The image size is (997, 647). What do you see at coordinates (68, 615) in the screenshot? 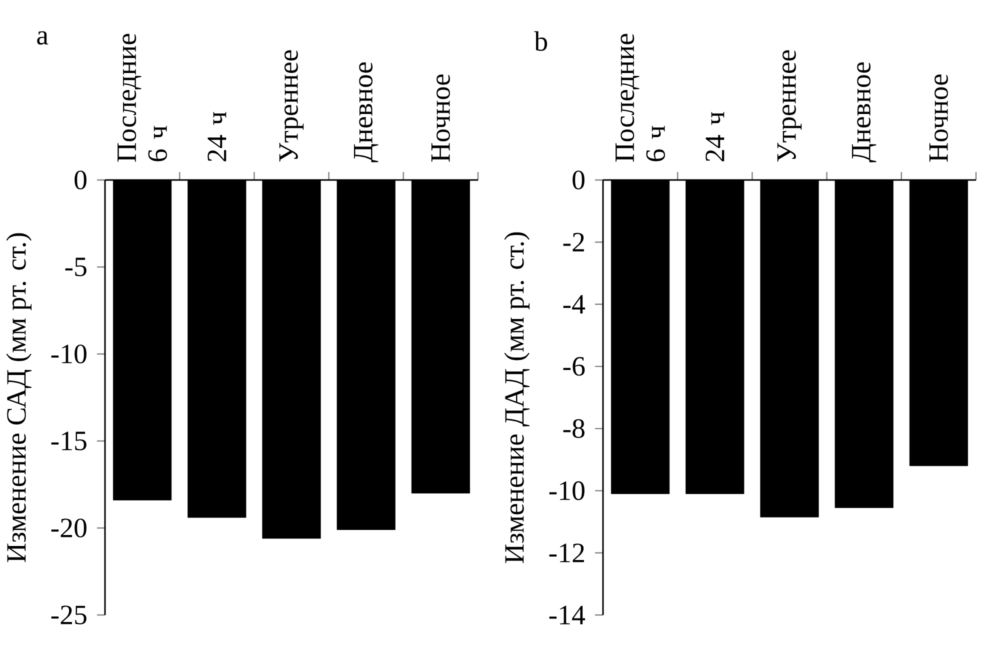
I see `y-tick-label: -25` at bounding box center [68, 615].